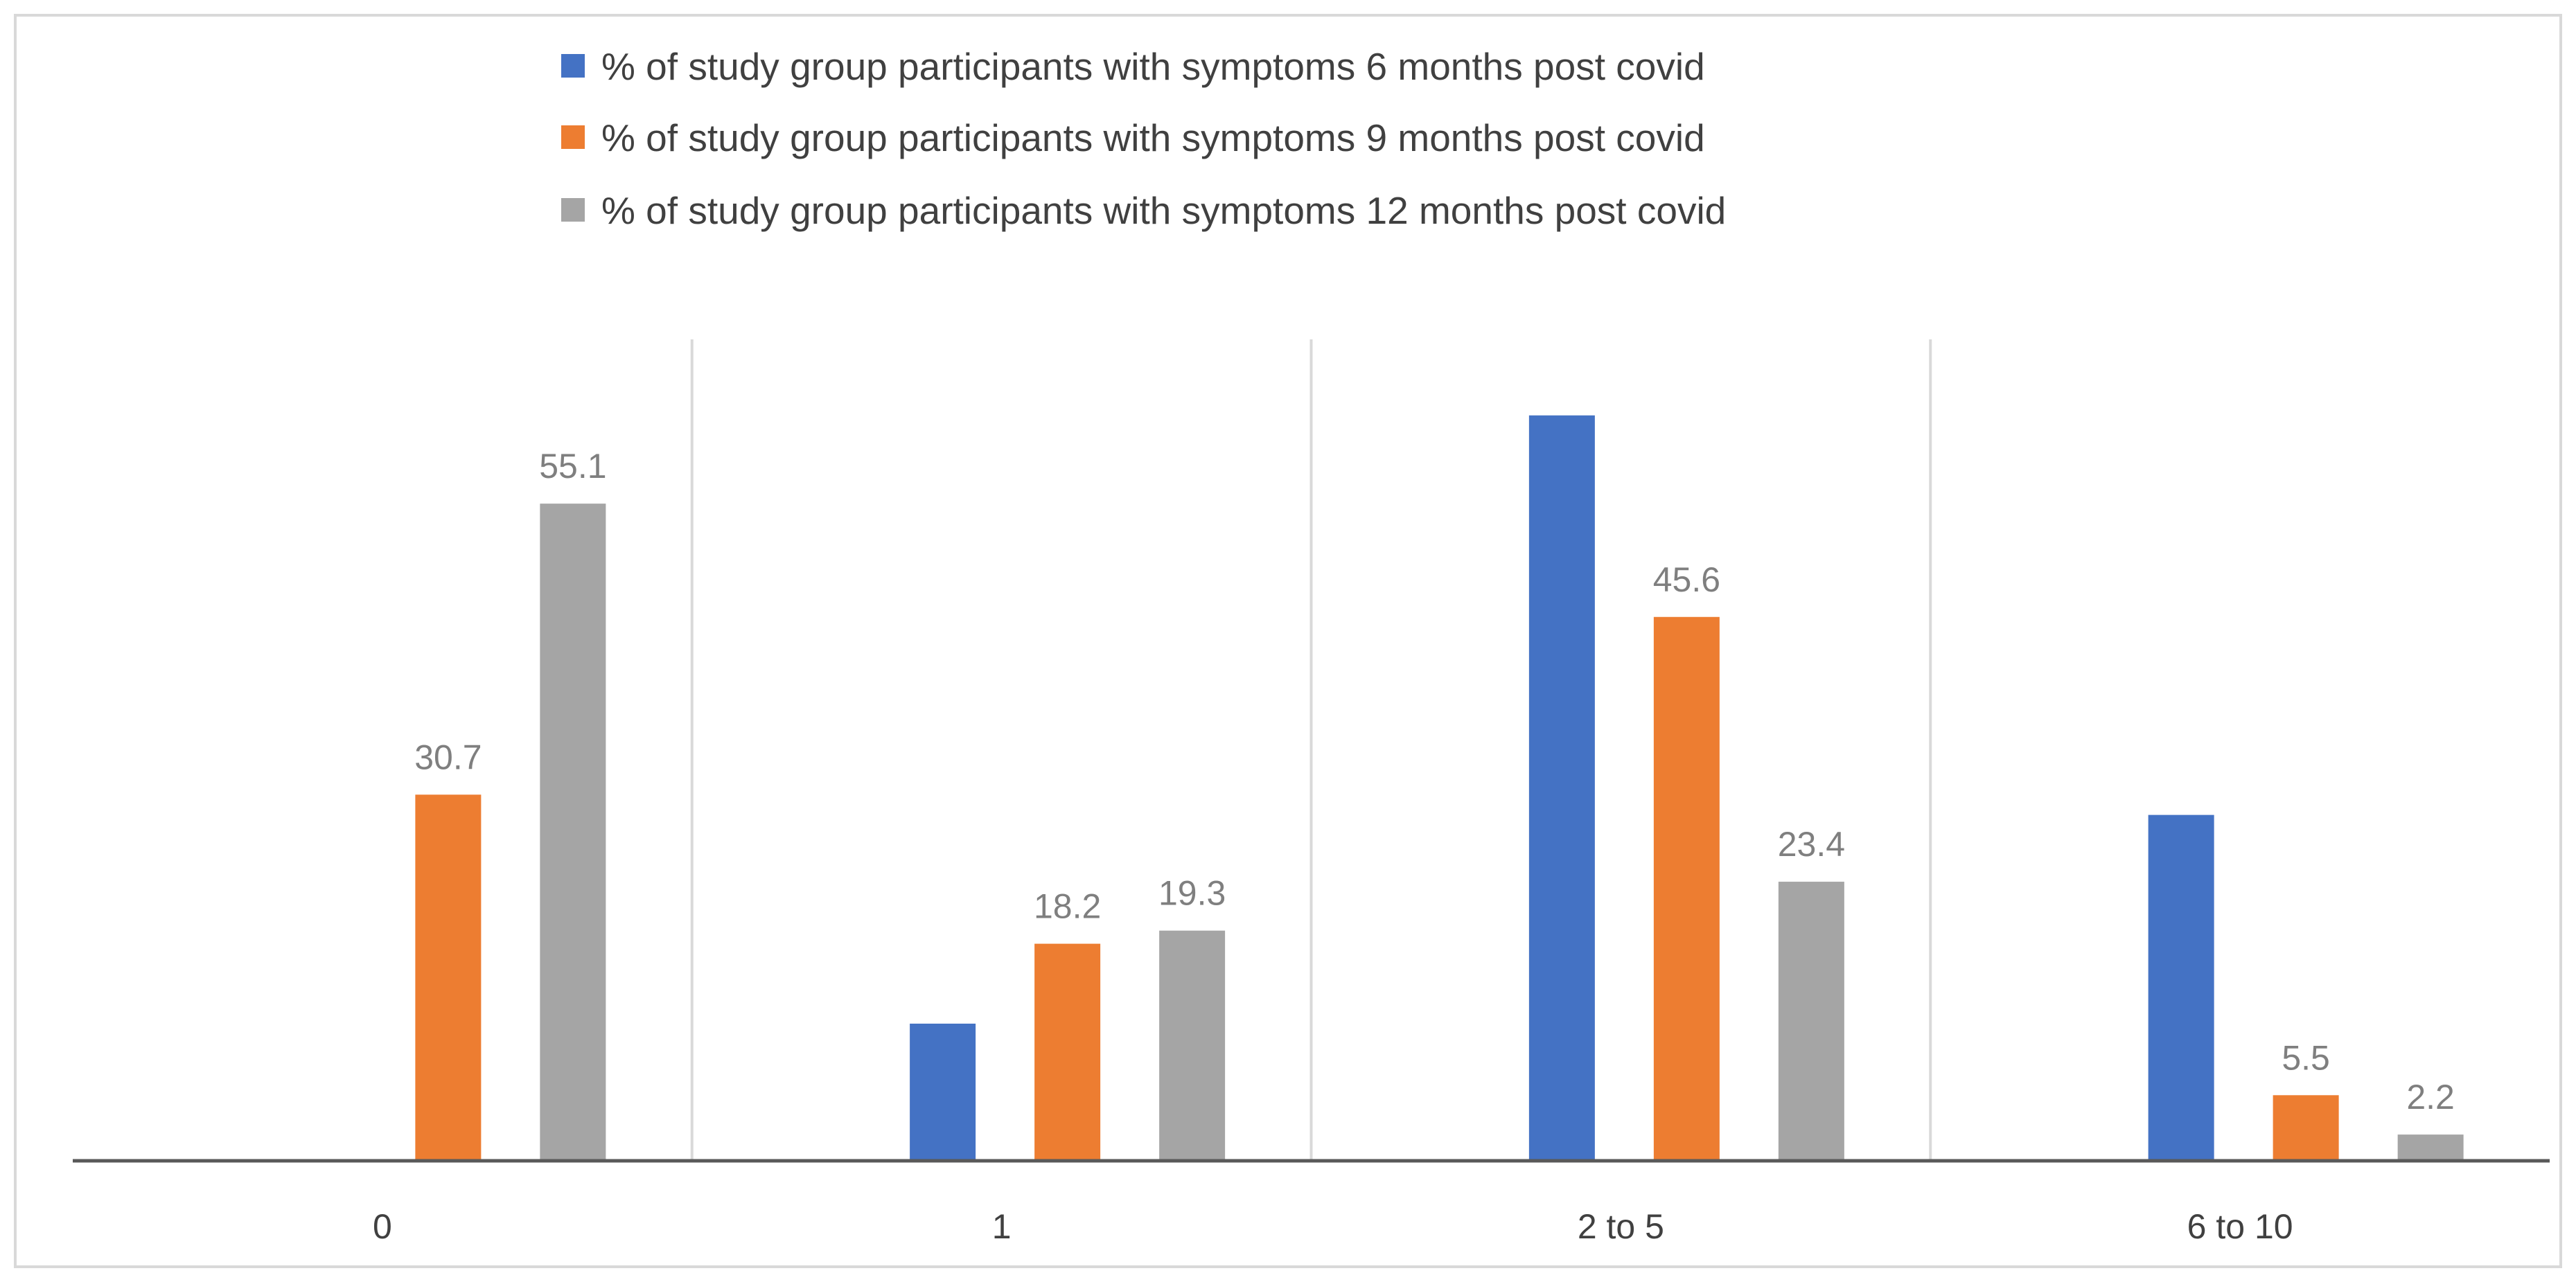 This screenshot has height=1282, width=2576. I want to click on x-tick-label: 2 to 5, so click(1621, 1226).